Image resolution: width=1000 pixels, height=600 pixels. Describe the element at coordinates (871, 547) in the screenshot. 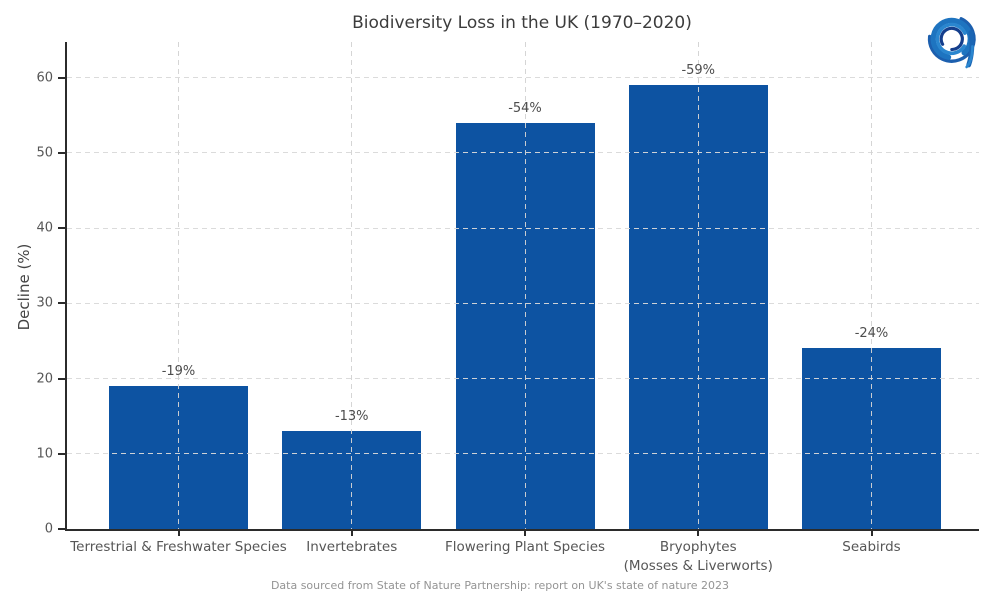

I see `x-axis-tick-label: Seabirds` at that location.